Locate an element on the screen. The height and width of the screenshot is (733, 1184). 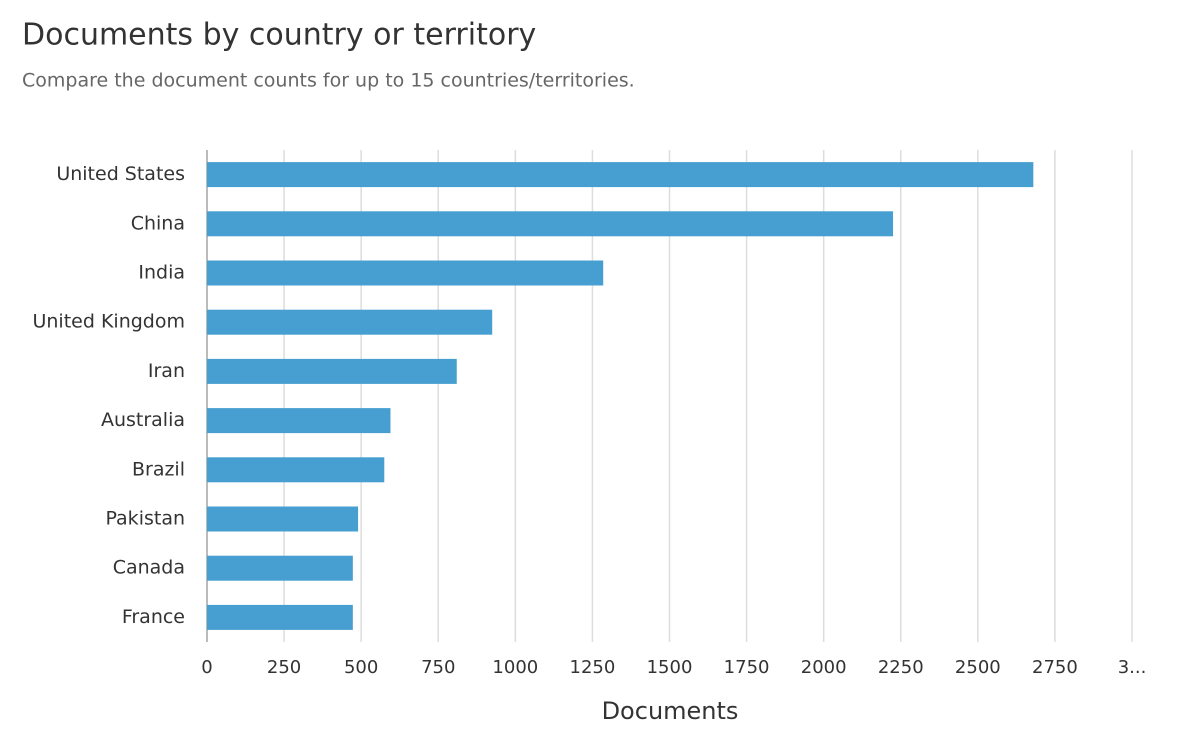
y-tick-label: France is located at coordinates (153, 617).